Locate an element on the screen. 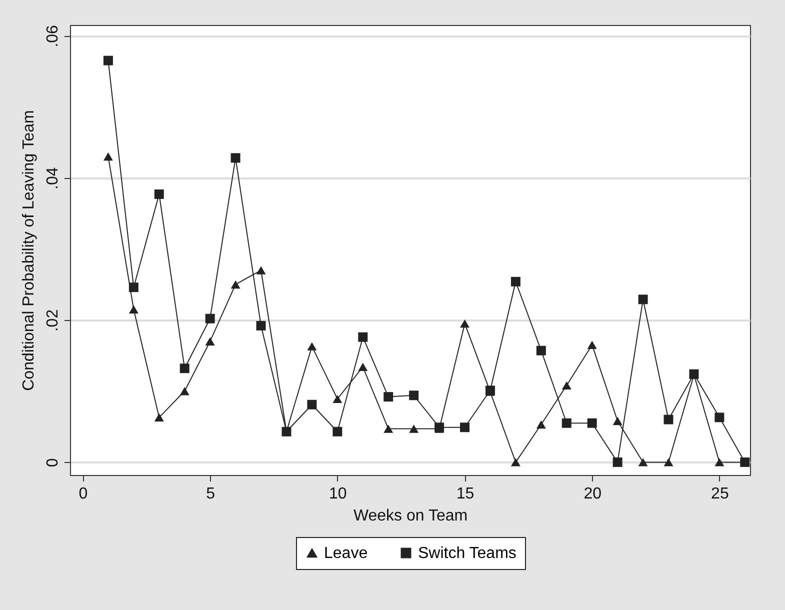 Image resolution: width=785 pixels, height=610 pixels. x-tick-label: 10 is located at coordinates (338, 494).